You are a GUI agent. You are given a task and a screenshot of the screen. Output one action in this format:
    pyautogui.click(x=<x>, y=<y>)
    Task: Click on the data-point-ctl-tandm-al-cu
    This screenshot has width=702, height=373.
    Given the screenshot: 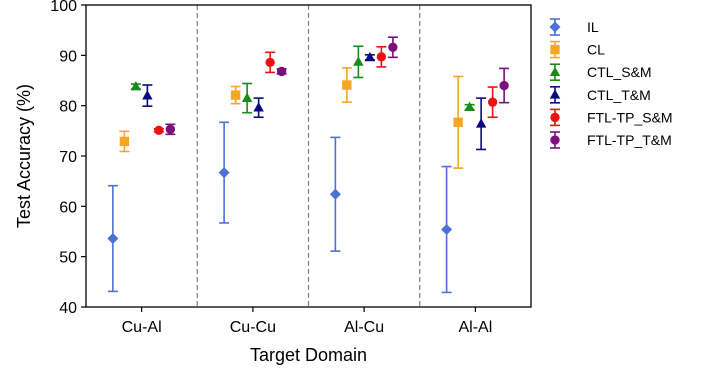 What is the action you would take?
    pyautogui.click(x=370, y=56)
    